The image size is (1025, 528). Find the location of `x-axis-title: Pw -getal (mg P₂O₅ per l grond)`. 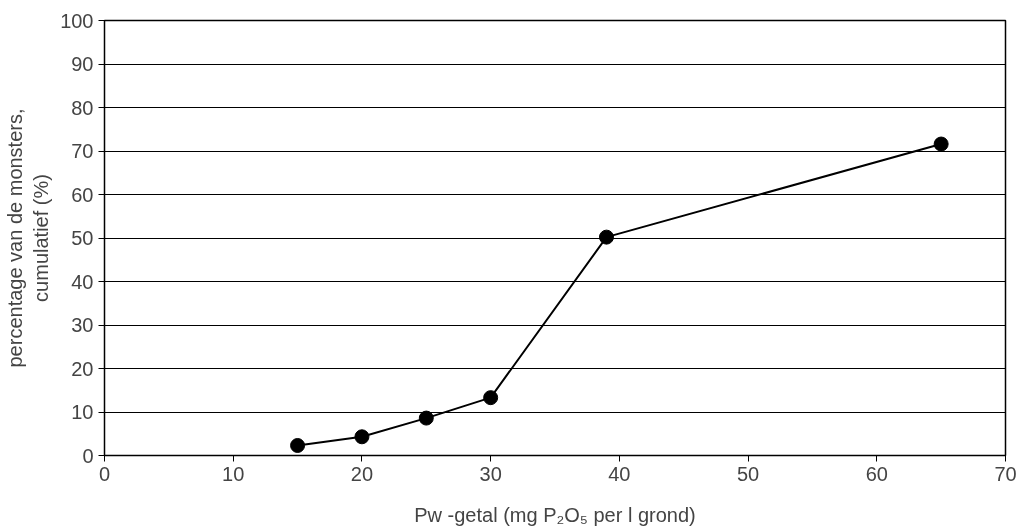

x-axis-title: Pw -getal (mg P₂O₅ per l grond) is located at coordinates (555, 514).